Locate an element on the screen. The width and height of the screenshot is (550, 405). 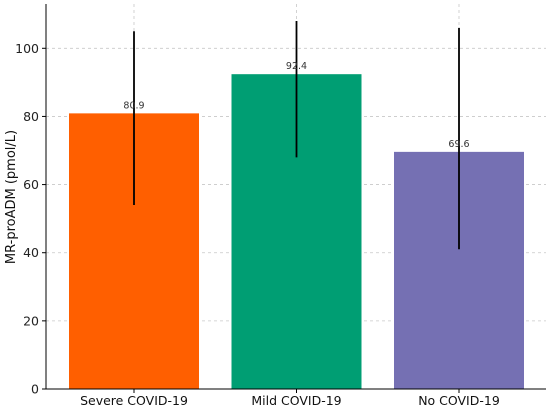
y-tick-label: 60 is located at coordinates (31, 184).